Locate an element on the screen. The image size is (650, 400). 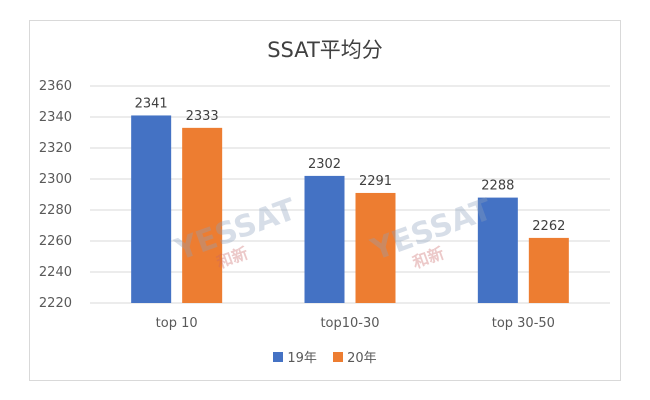
y-tick-label: 2280 is located at coordinates (55, 210).